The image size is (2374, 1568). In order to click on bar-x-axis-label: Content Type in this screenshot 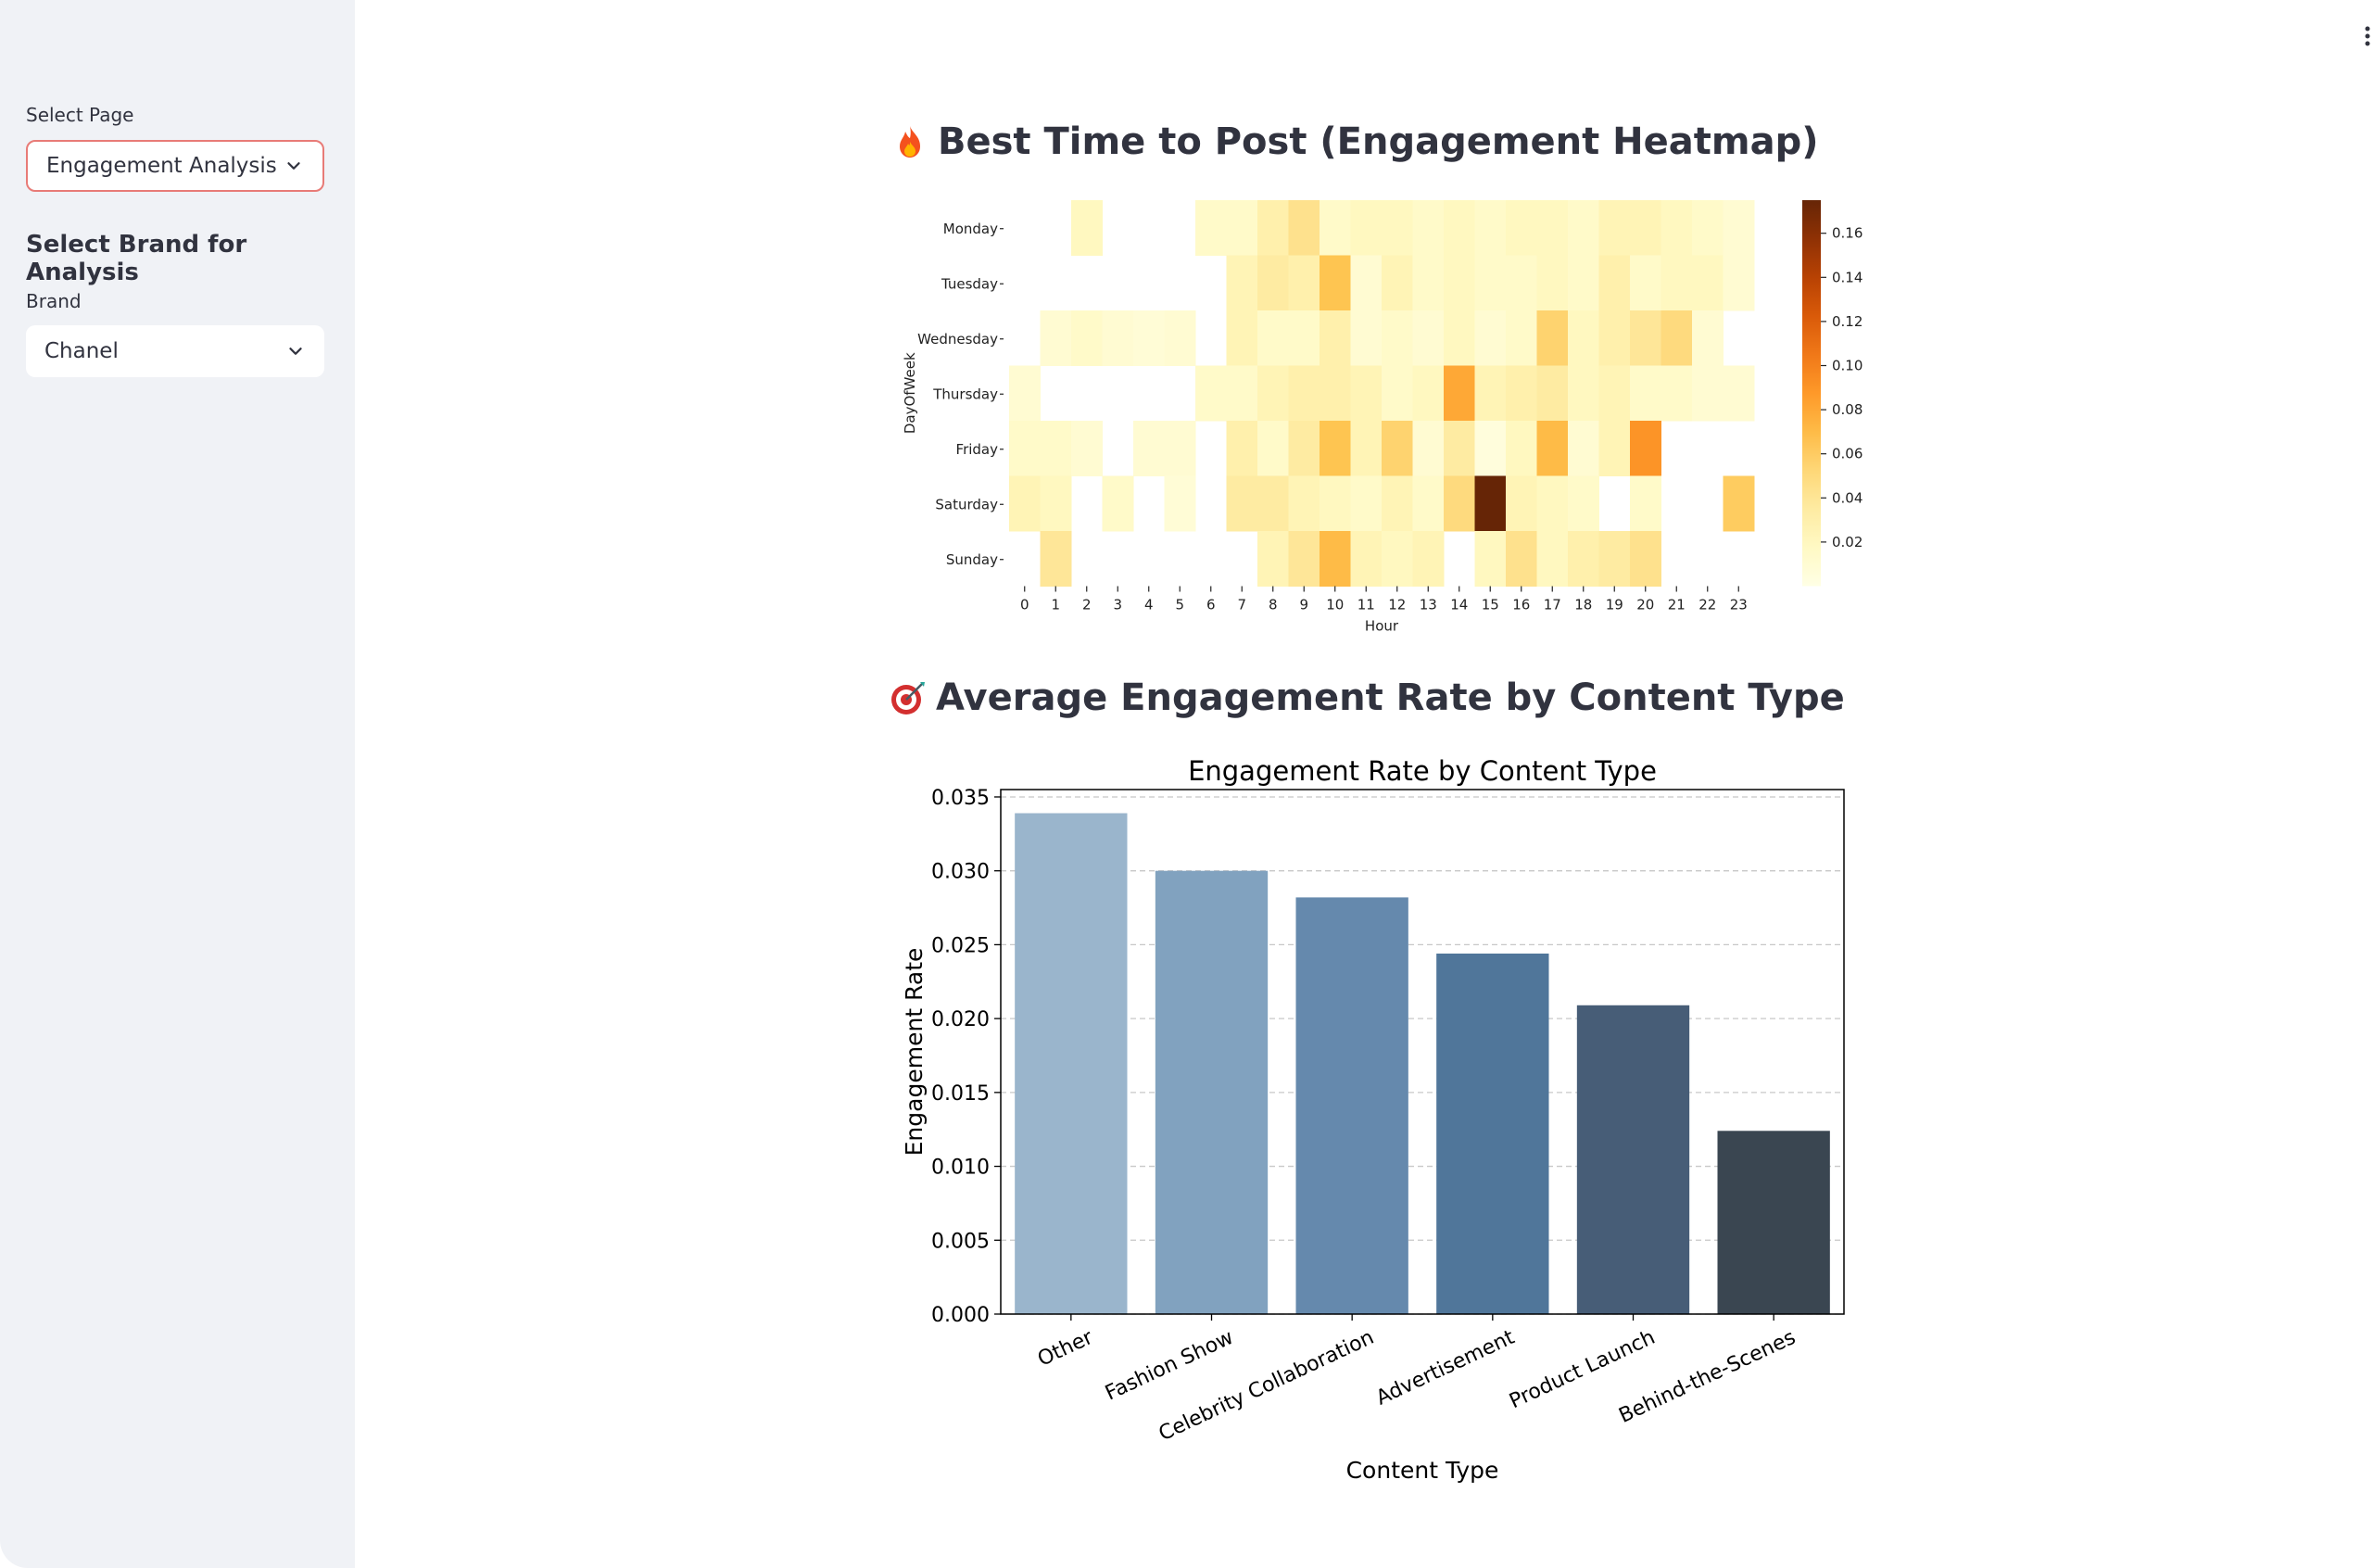, I will do `click(1422, 1470)`.